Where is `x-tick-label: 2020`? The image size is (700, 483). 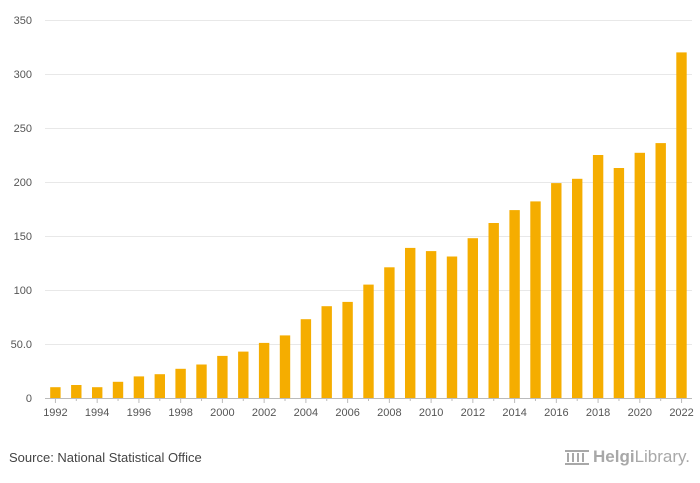 x-tick-label: 2020 is located at coordinates (640, 413).